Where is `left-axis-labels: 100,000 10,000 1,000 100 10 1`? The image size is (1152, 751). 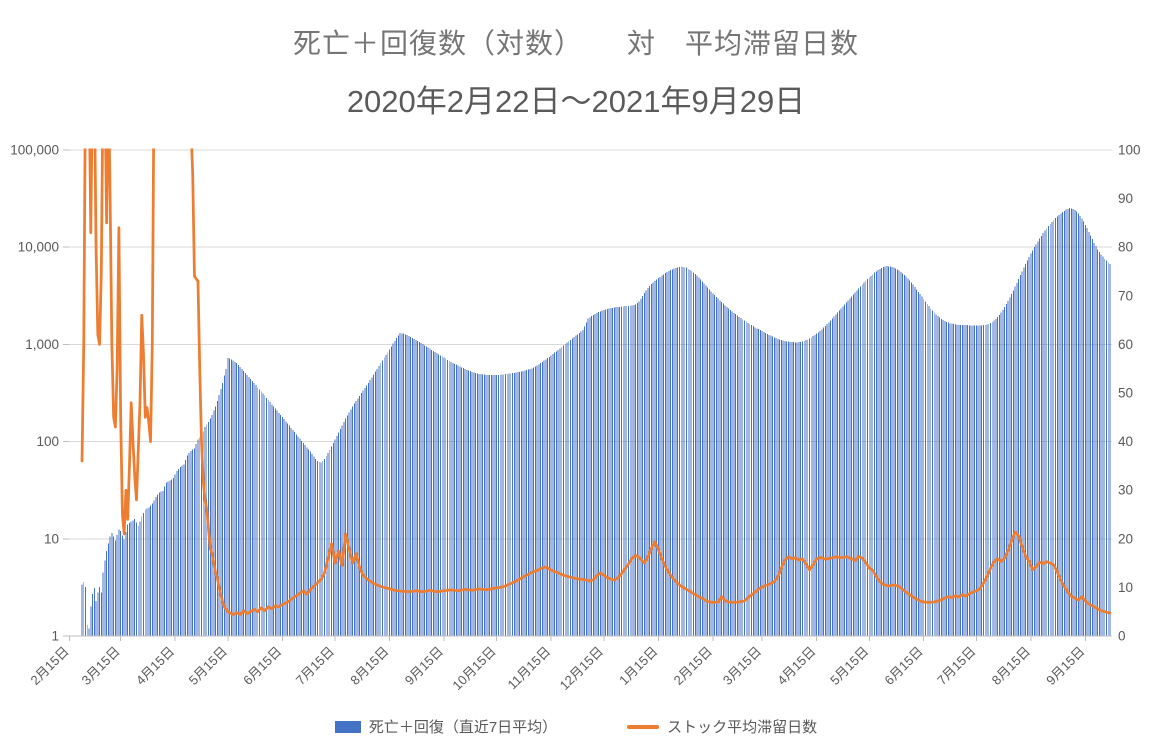 left-axis-labels: 100,000 10,000 1,000 100 10 1 is located at coordinates (39, 393).